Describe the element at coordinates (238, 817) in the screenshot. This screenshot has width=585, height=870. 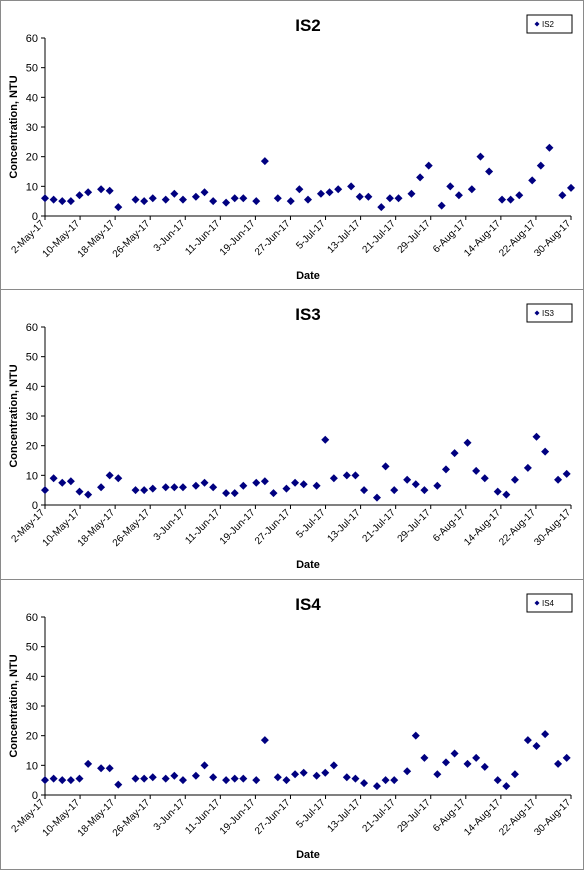
I see `x-tick-label: 19-Jun-17` at that location.